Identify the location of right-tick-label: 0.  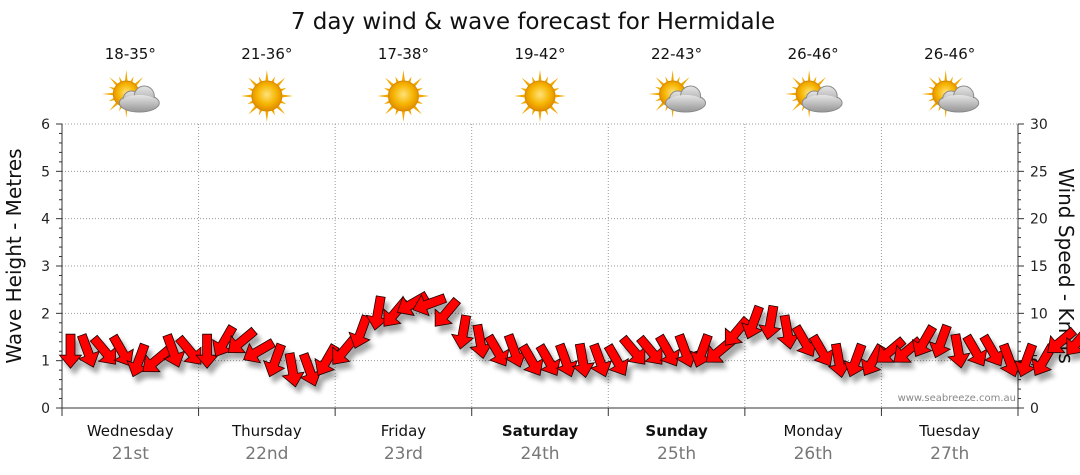
(1034, 409).